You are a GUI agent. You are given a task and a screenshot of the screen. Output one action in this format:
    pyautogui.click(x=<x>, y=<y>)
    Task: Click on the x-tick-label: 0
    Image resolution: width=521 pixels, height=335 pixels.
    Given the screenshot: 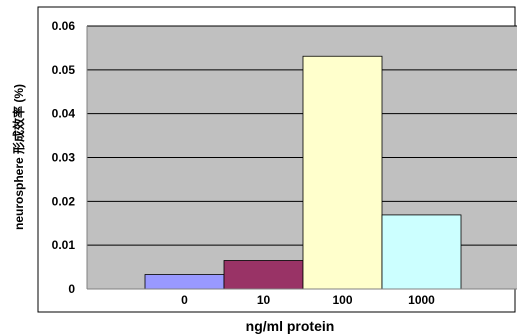 What is the action you would take?
    pyautogui.click(x=184, y=300)
    